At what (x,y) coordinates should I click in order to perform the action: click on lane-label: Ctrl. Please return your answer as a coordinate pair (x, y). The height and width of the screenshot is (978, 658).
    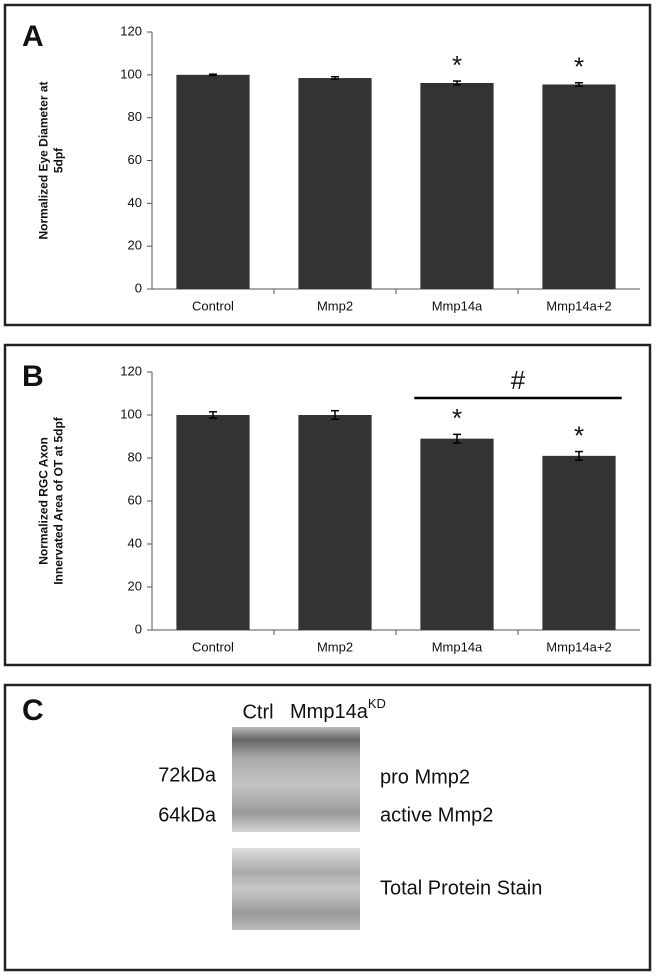
    Looking at the image, I should click on (257, 712).